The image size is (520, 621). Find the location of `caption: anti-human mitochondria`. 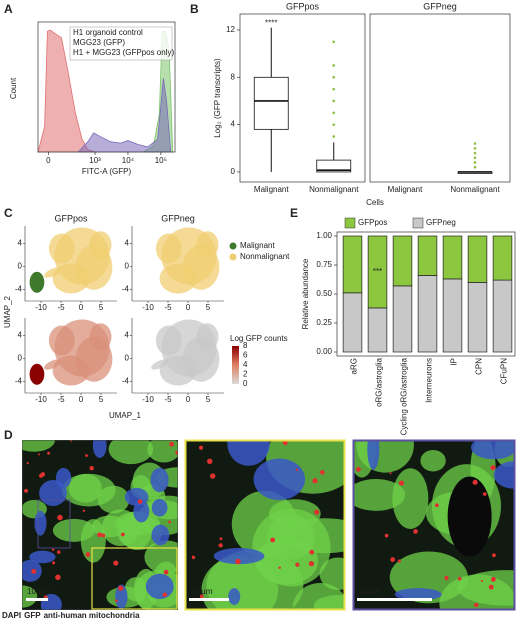

caption: anti-human mitochondria is located at coordinates (92, 615).